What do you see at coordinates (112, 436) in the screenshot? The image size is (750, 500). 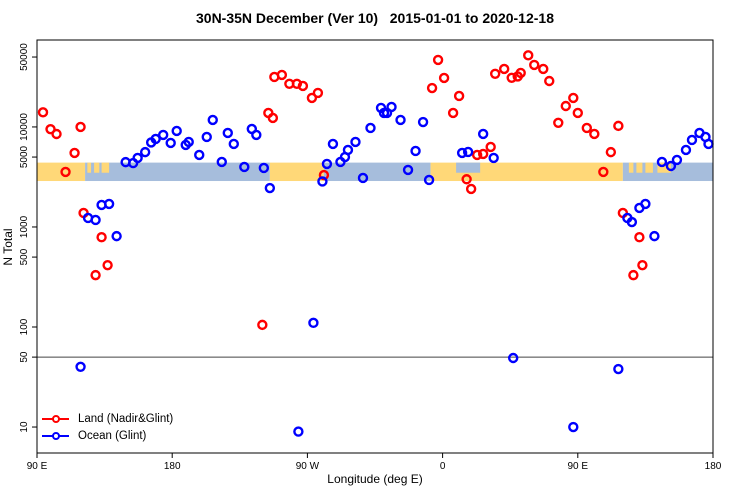 I see `legend-label-ocean: Ocean (Glint)` at bounding box center [112, 436].